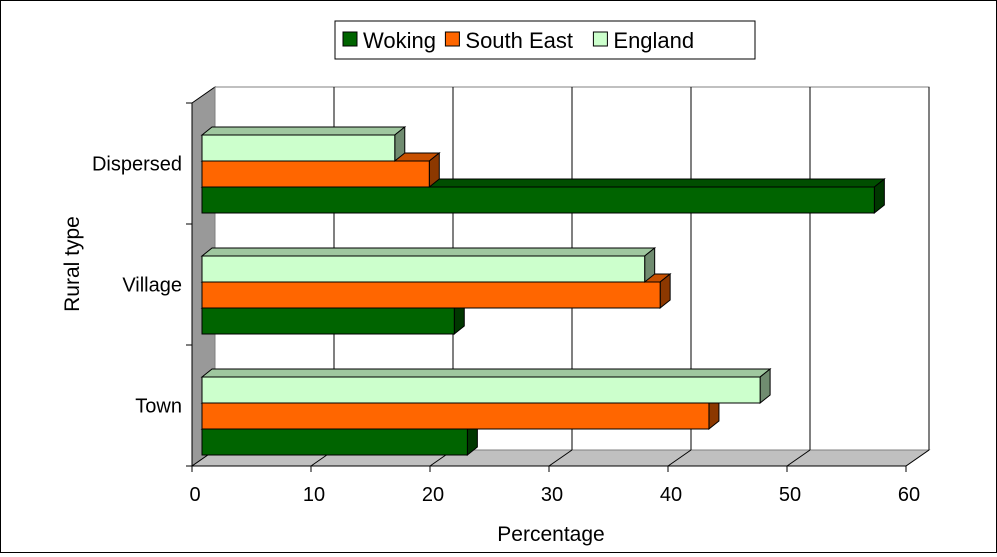 This screenshot has height=557, width=997. I want to click on y-tick-label: Town, so click(158, 407).